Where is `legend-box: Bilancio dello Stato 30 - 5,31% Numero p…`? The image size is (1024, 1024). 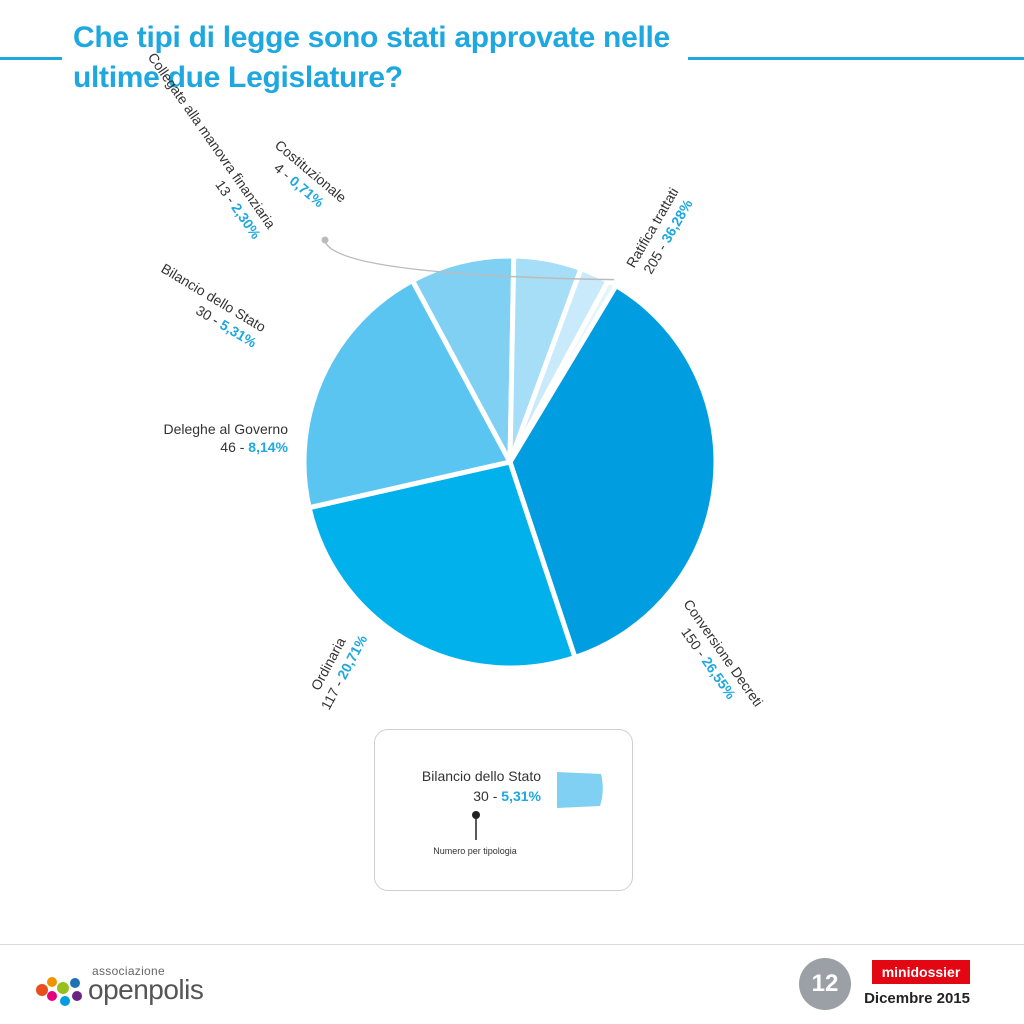 legend-box: Bilancio dello Stato 30 - 5,31% Numero p… is located at coordinates (503, 810).